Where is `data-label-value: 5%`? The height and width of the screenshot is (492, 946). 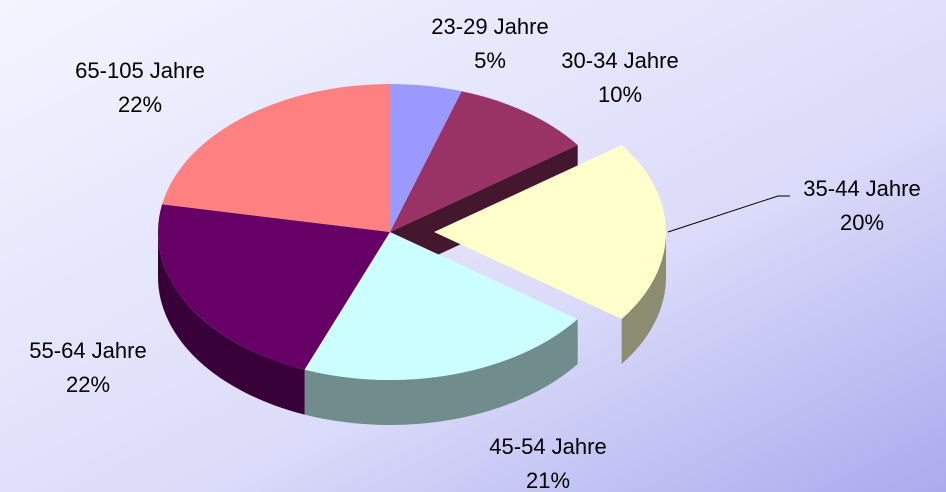
data-label-value: 5% is located at coordinates (490, 60).